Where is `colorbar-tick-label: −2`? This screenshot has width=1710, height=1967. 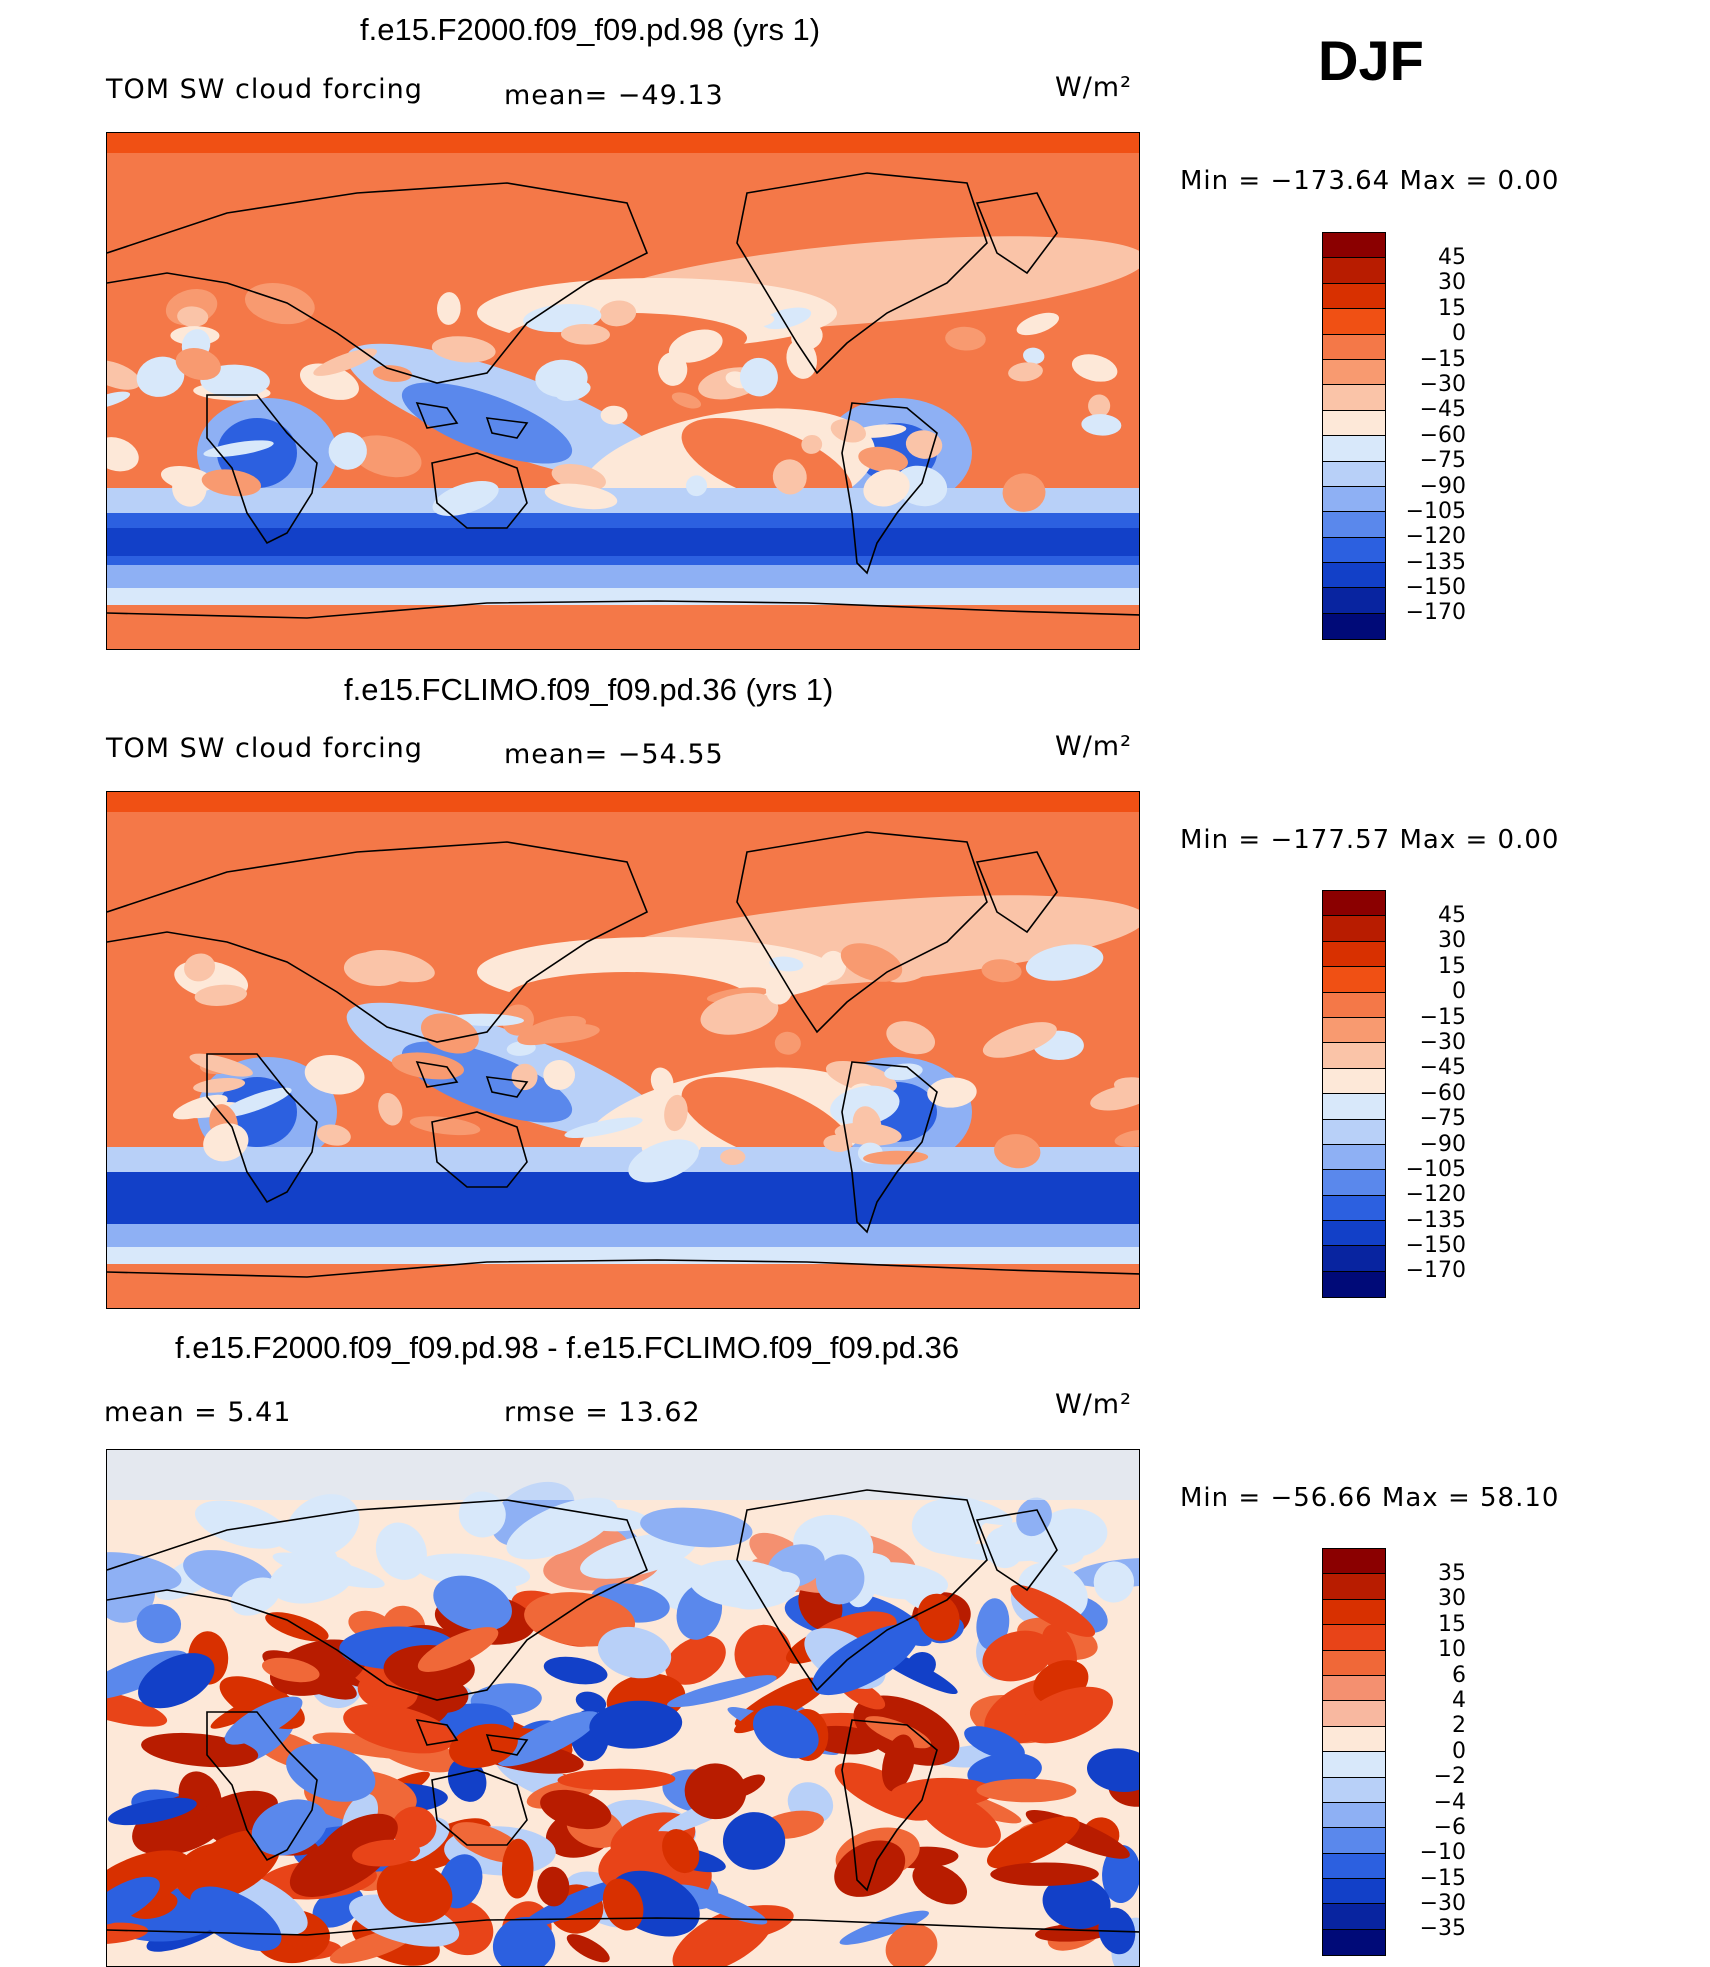
colorbar-tick-label: −2 is located at coordinates (1449, 1777).